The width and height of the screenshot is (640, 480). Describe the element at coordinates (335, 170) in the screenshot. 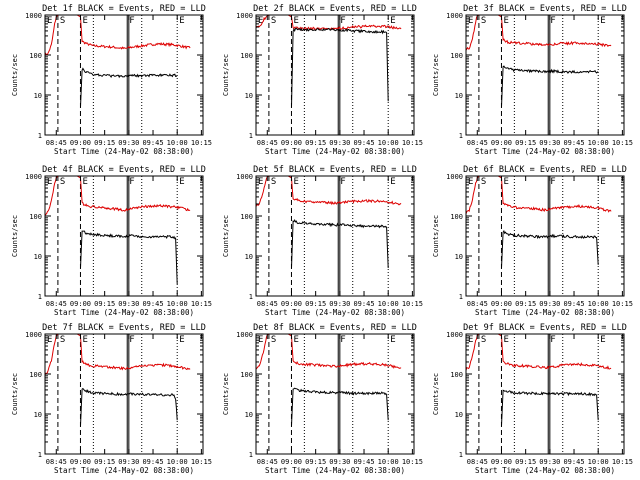

I see `chart-title: Det 5f BLACK = Events, RED = LLD` at that location.